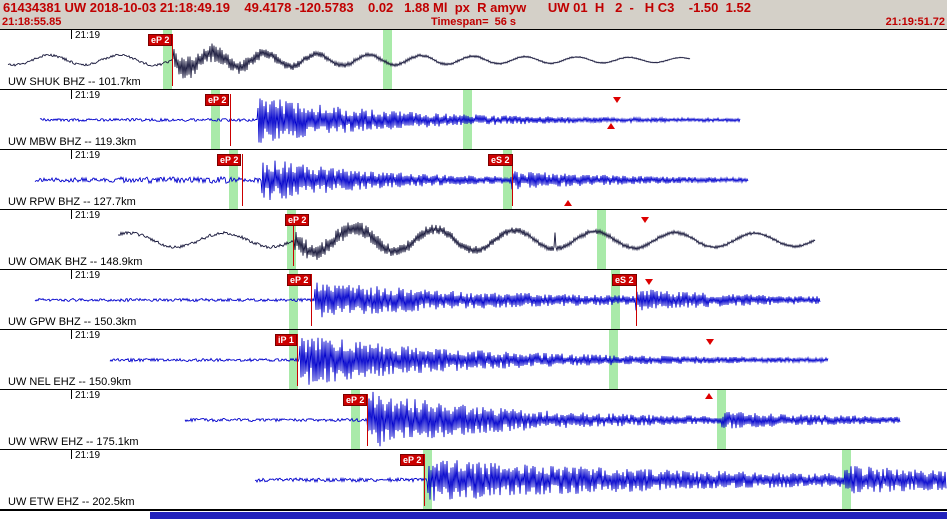 The width and height of the screenshot is (947, 520). Describe the element at coordinates (286, 340) in the screenshot. I see `pick-flag: iP 1` at that location.